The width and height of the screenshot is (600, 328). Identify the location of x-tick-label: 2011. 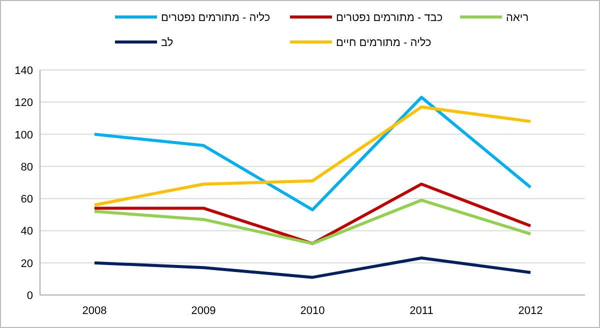
(422, 311).